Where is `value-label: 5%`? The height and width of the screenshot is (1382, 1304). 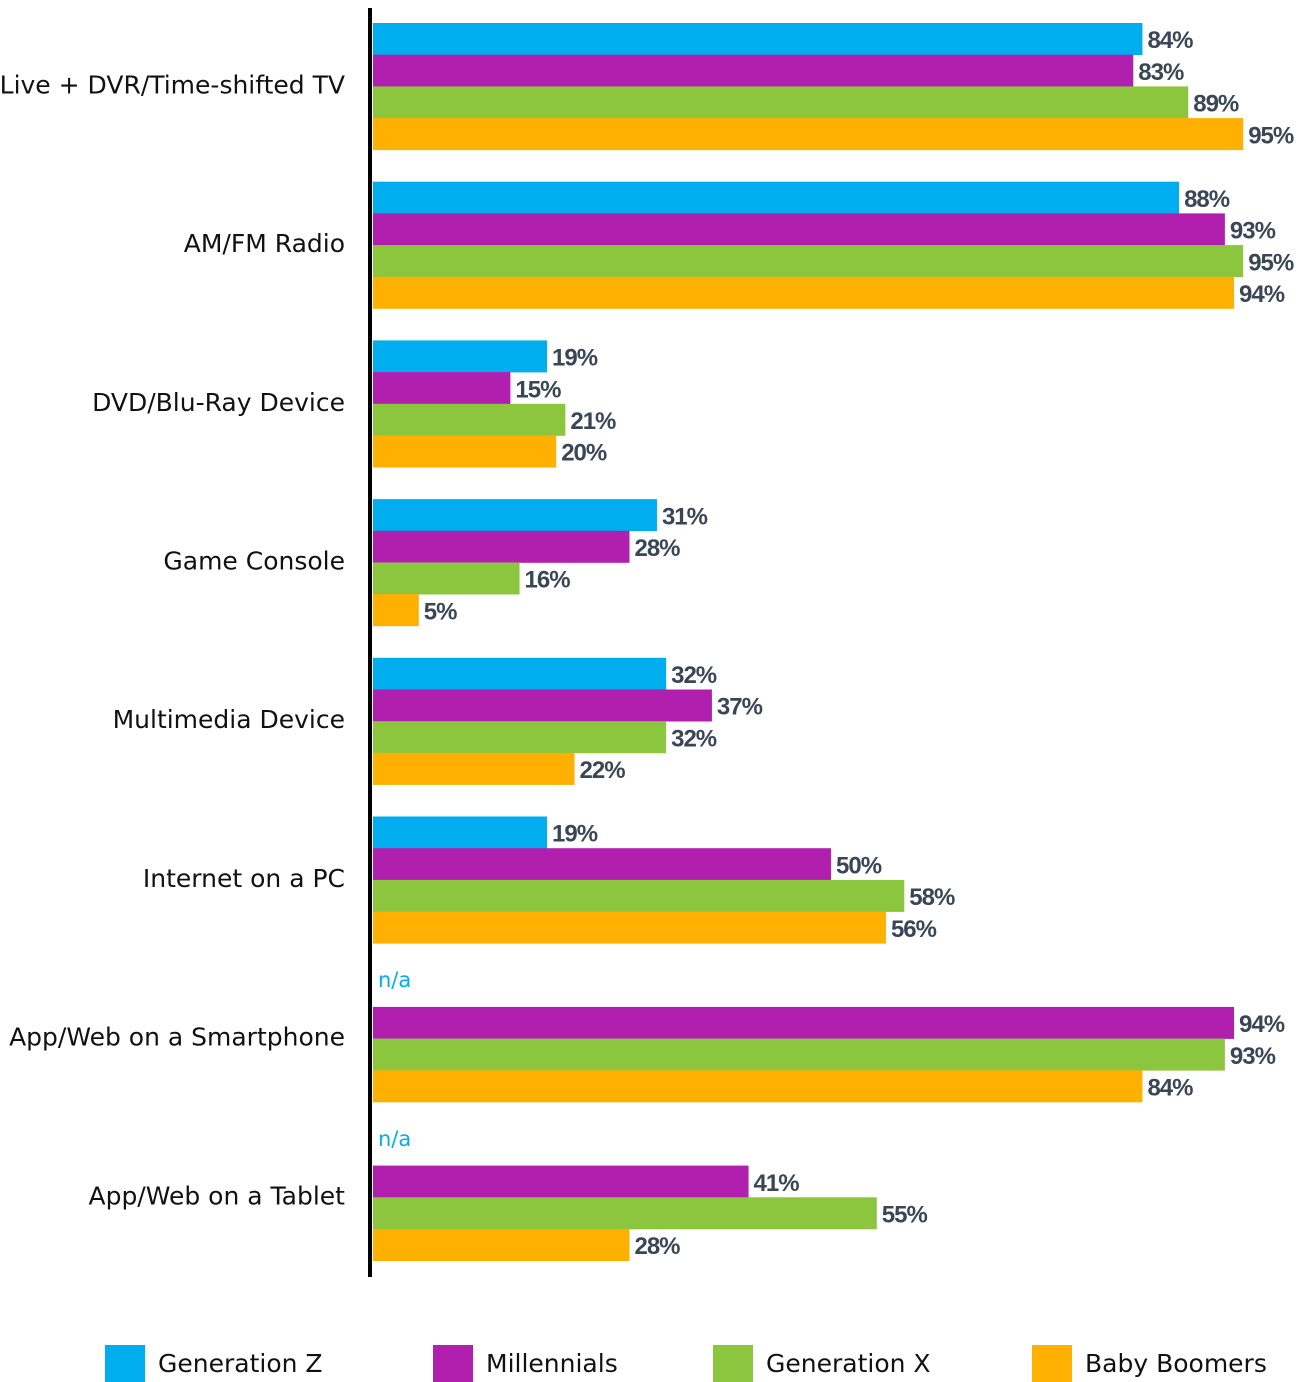
value-label: 5% is located at coordinates (440, 611).